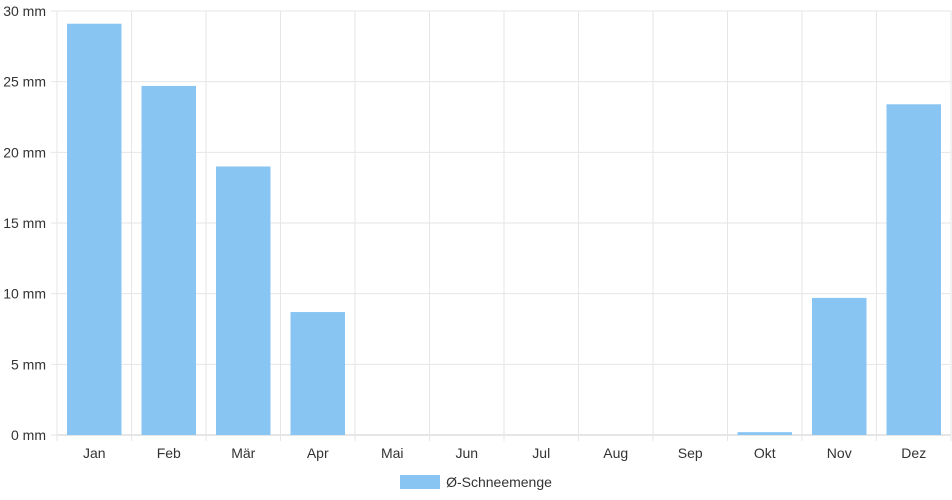 The image size is (952, 500). Describe the element at coordinates (94, 453) in the screenshot. I see `x-tick-label: Jan` at that location.